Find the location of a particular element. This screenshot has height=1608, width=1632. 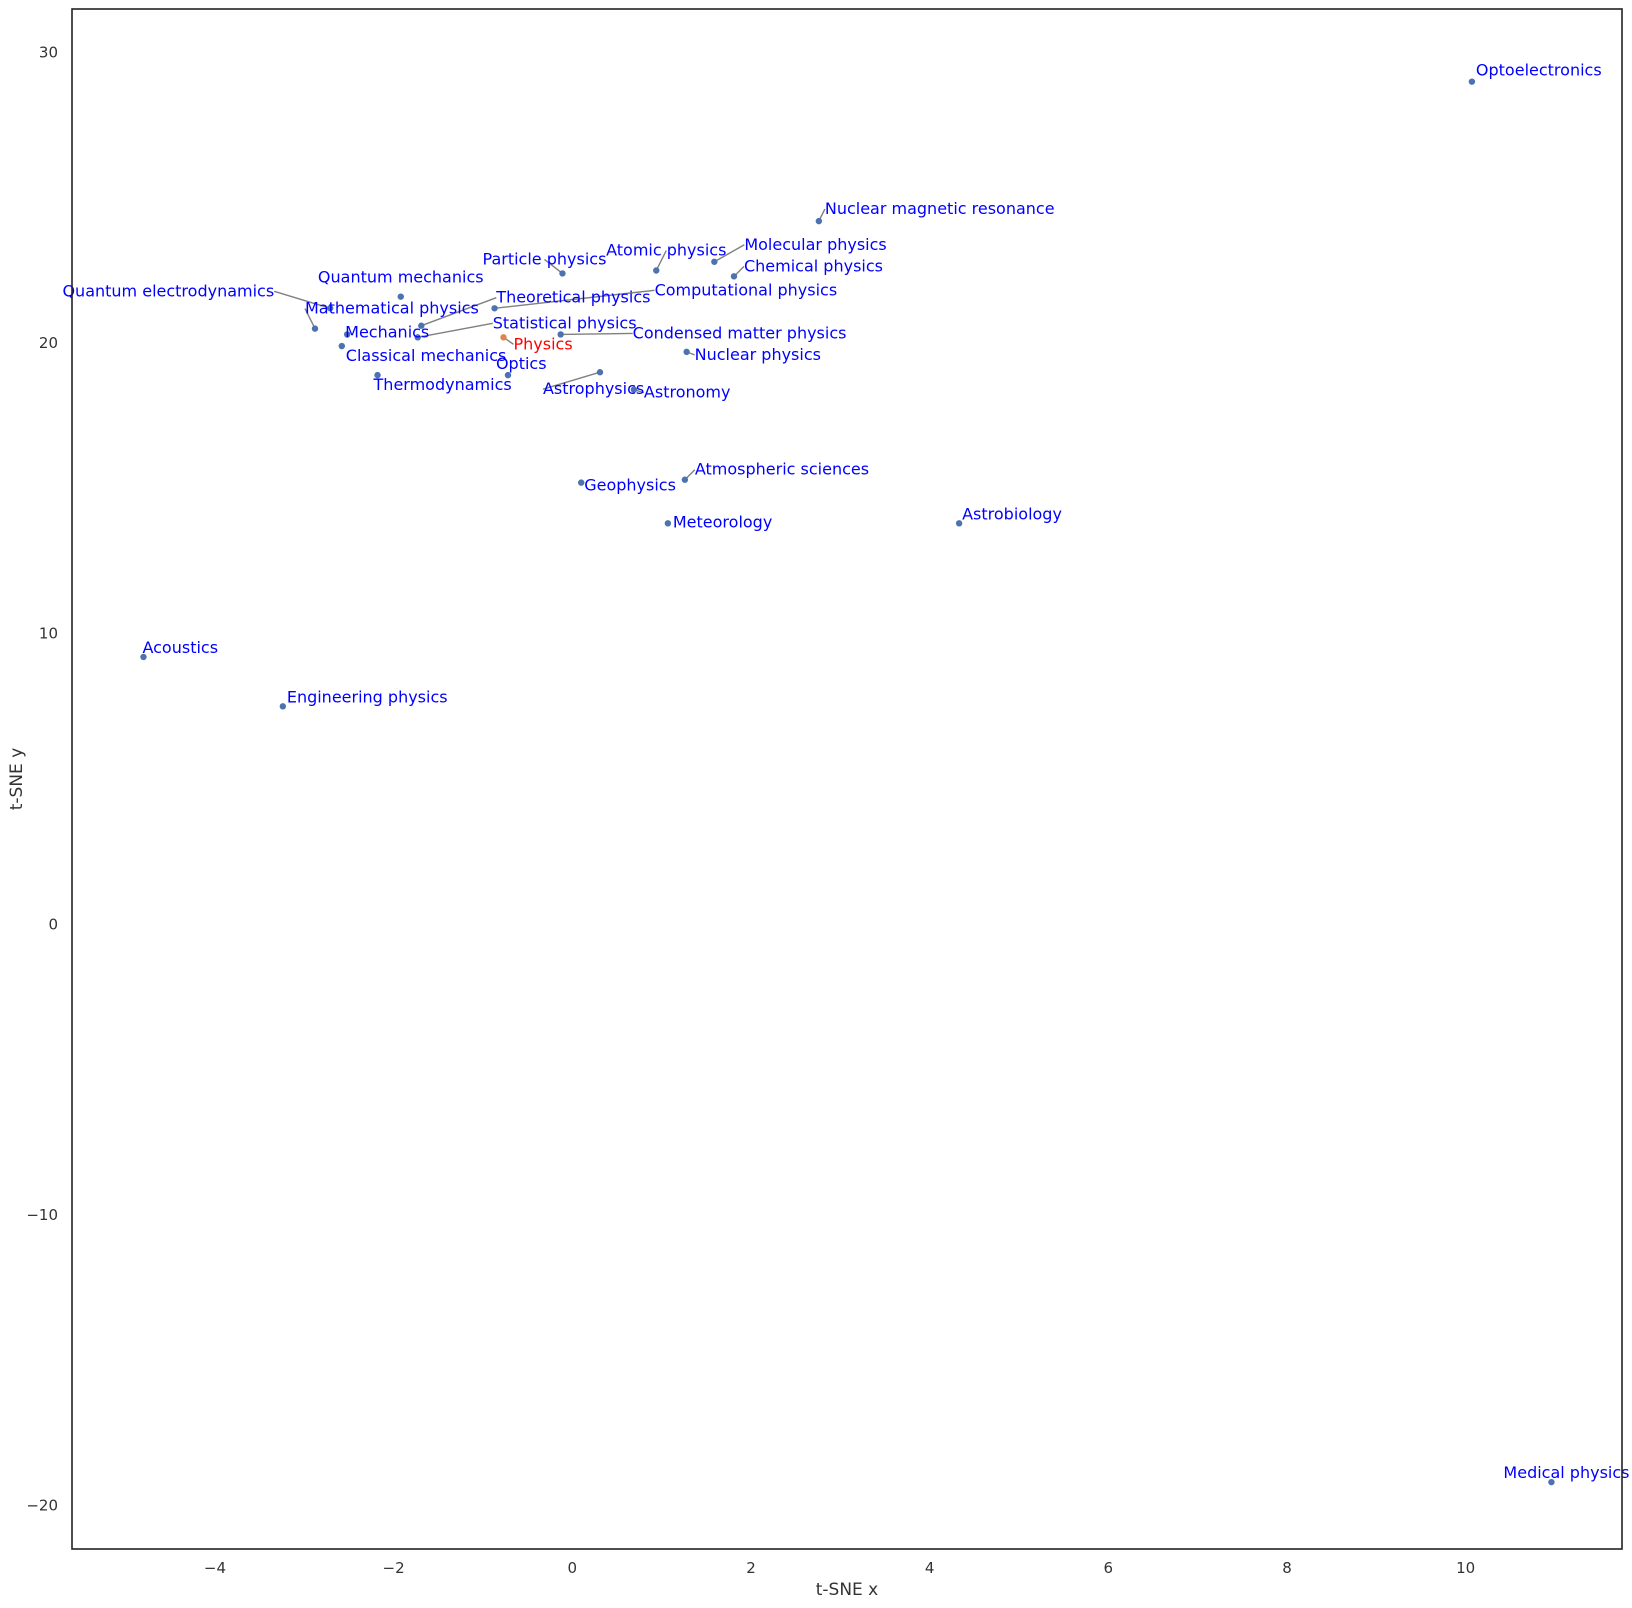

point-condensed-matter-physics is located at coordinates (560, 334).